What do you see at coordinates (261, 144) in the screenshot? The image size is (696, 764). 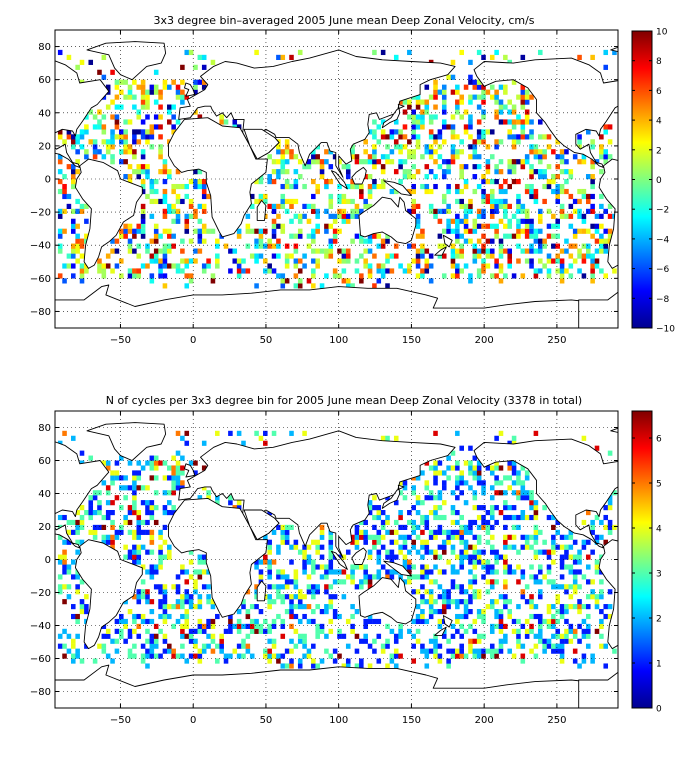 I see `coastline-arabia` at bounding box center [261, 144].